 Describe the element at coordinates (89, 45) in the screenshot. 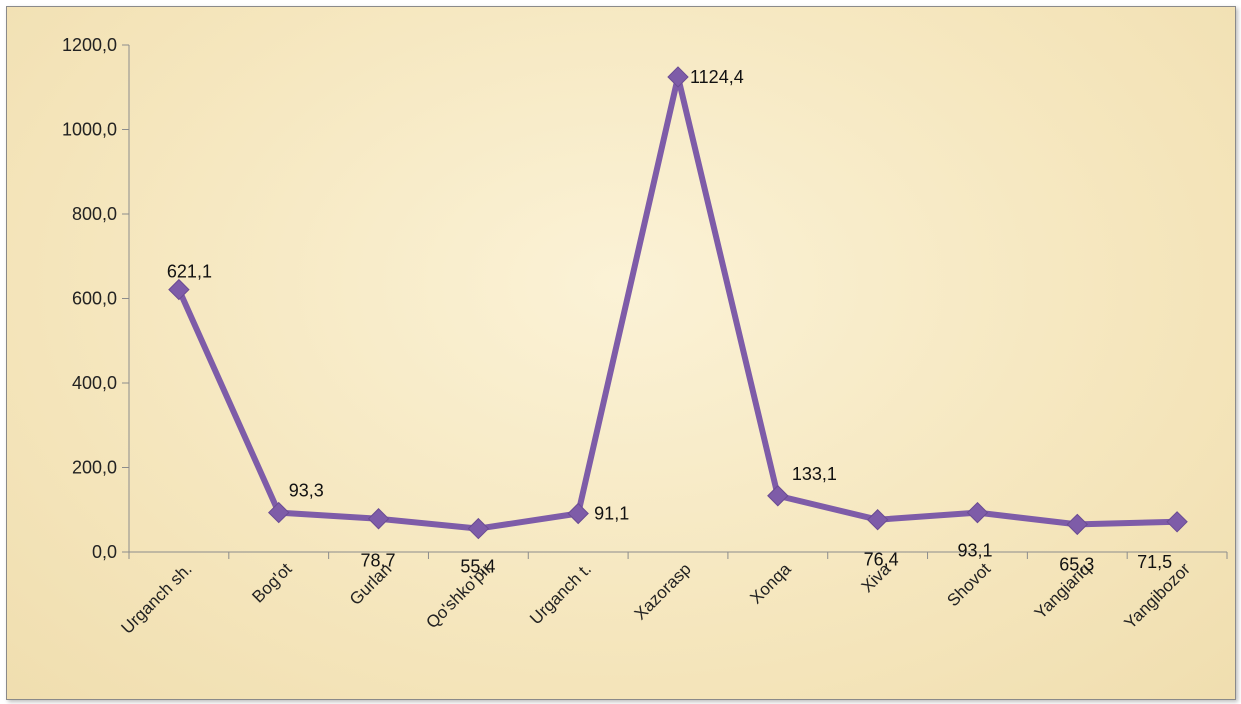

I see `y-tick-label: 1200,0` at that location.